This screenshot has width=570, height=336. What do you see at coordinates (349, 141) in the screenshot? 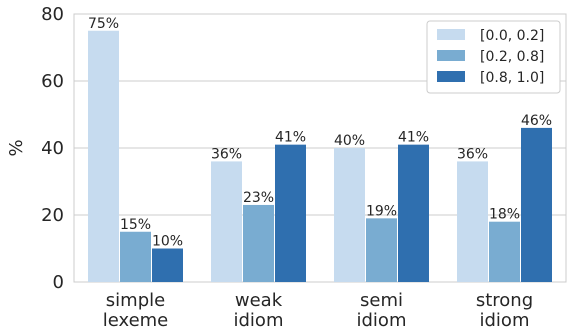
I see `bar-value-label: 40%` at bounding box center [349, 141].